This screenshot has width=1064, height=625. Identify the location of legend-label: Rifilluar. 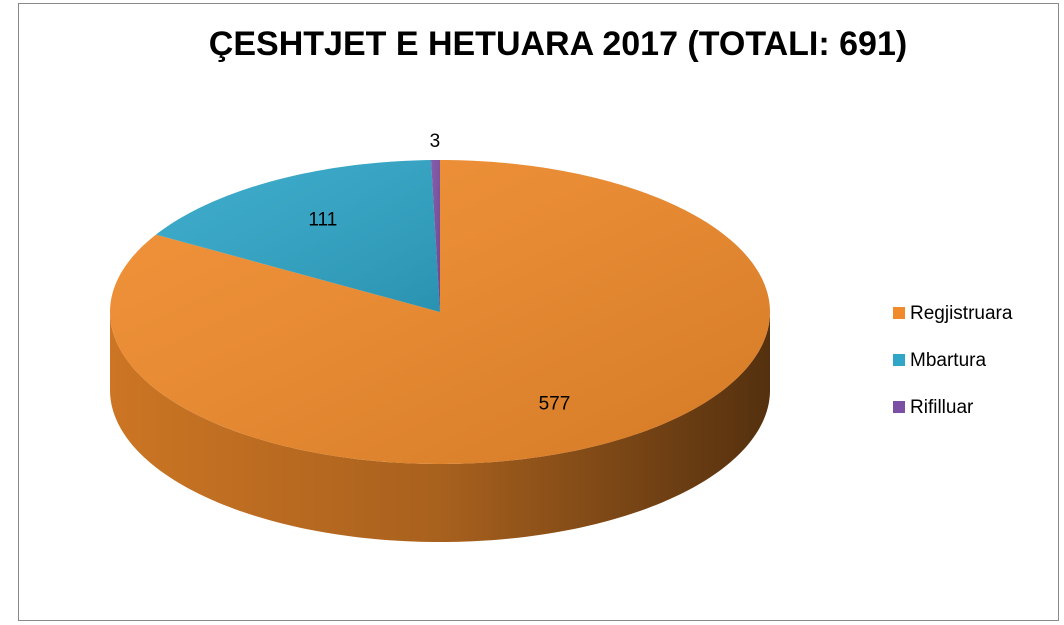
(942, 407).